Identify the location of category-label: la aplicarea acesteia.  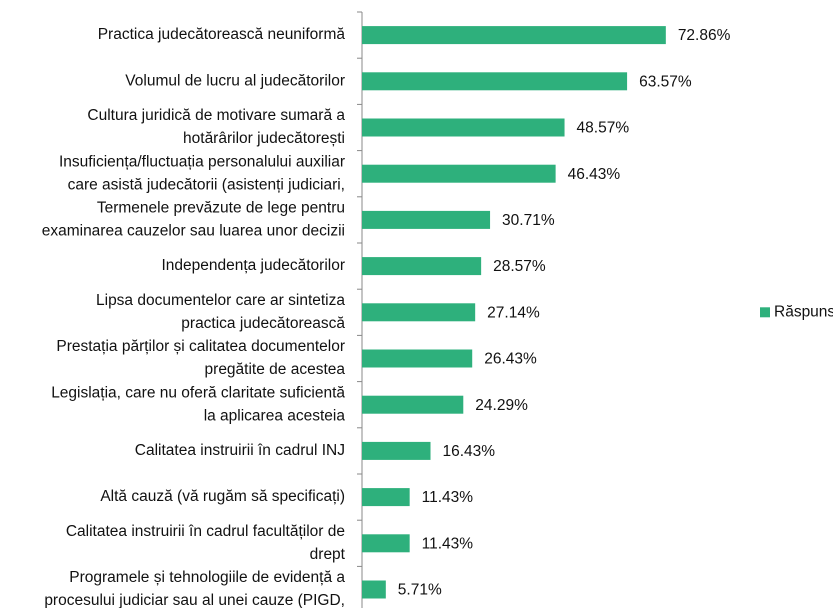
(275, 415).